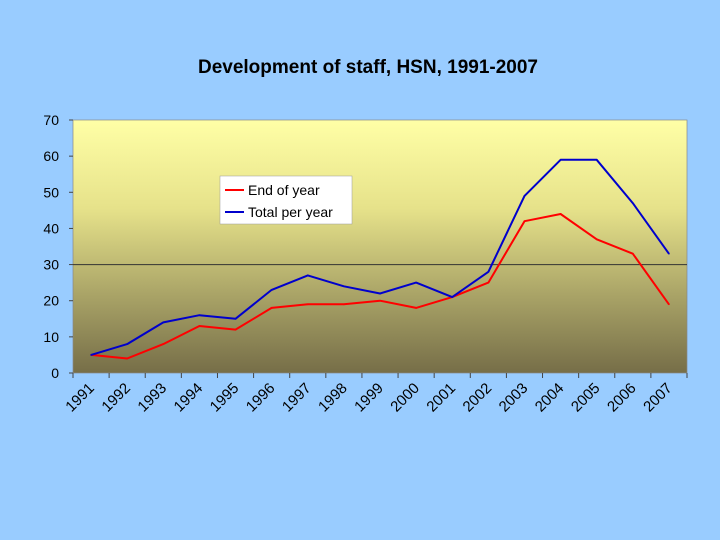 The image size is (720, 540). Describe the element at coordinates (514, 398) in the screenshot. I see `x-tick-label: 2003` at that location.